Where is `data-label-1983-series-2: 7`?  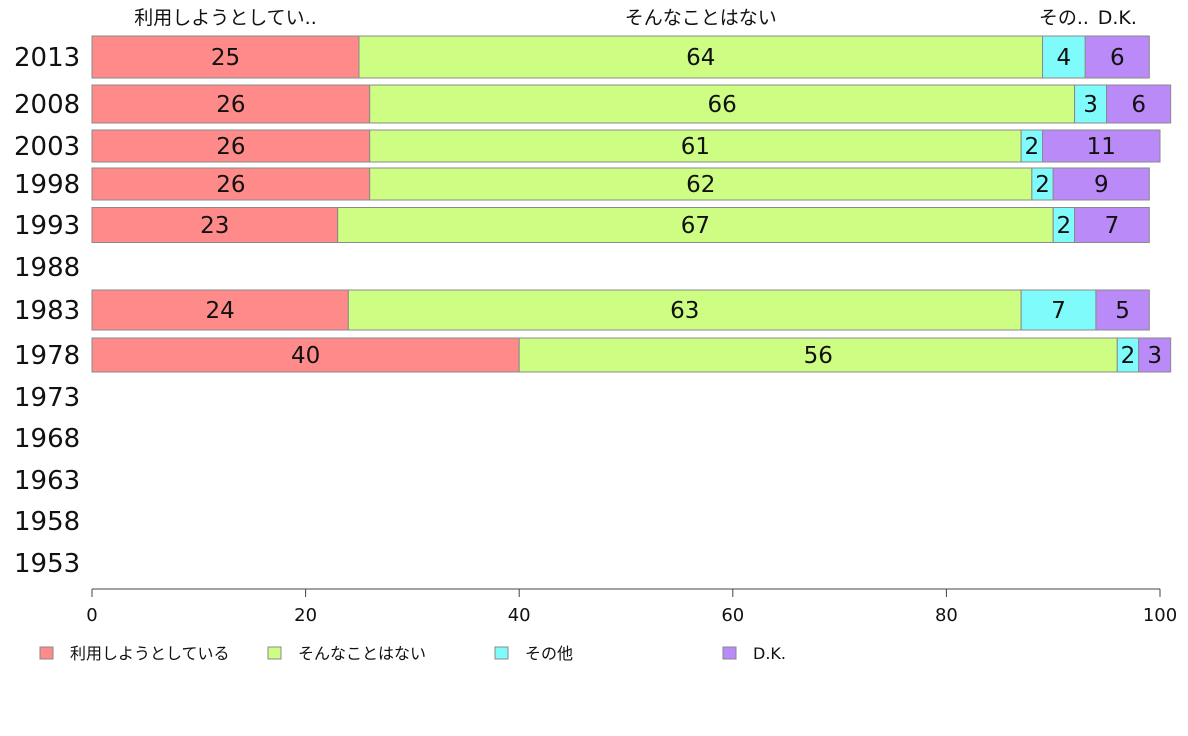
data-label-1983-series-2: 7 is located at coordinates (1058, 311).